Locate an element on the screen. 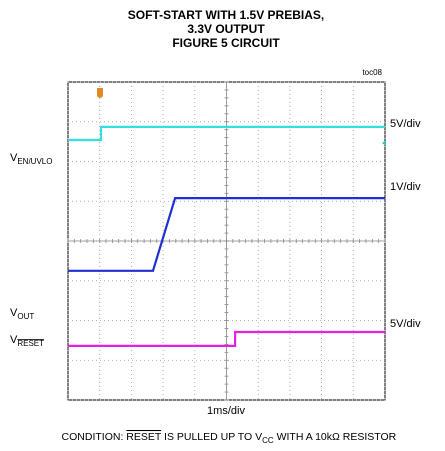 Image resolution: width=445 pixels, height=451 pixels. condition-text: WITH A 10kΩ RESISTOR is located at coordinates (335, 437).